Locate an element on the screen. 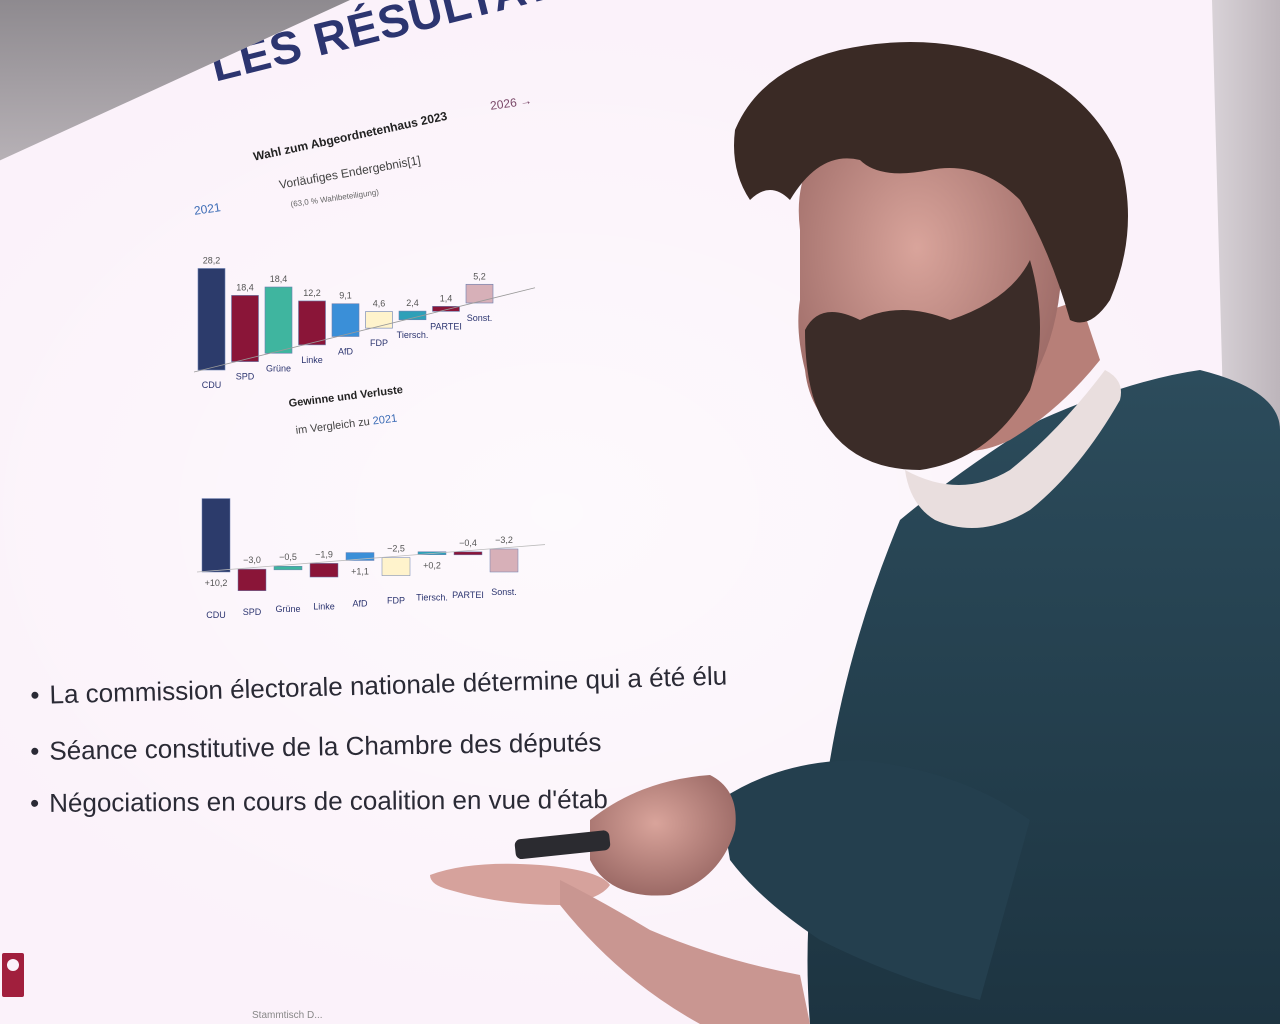 The width and height of the screenshot is (1280, 1024). logo-icon is located at coordinates (13, 975).